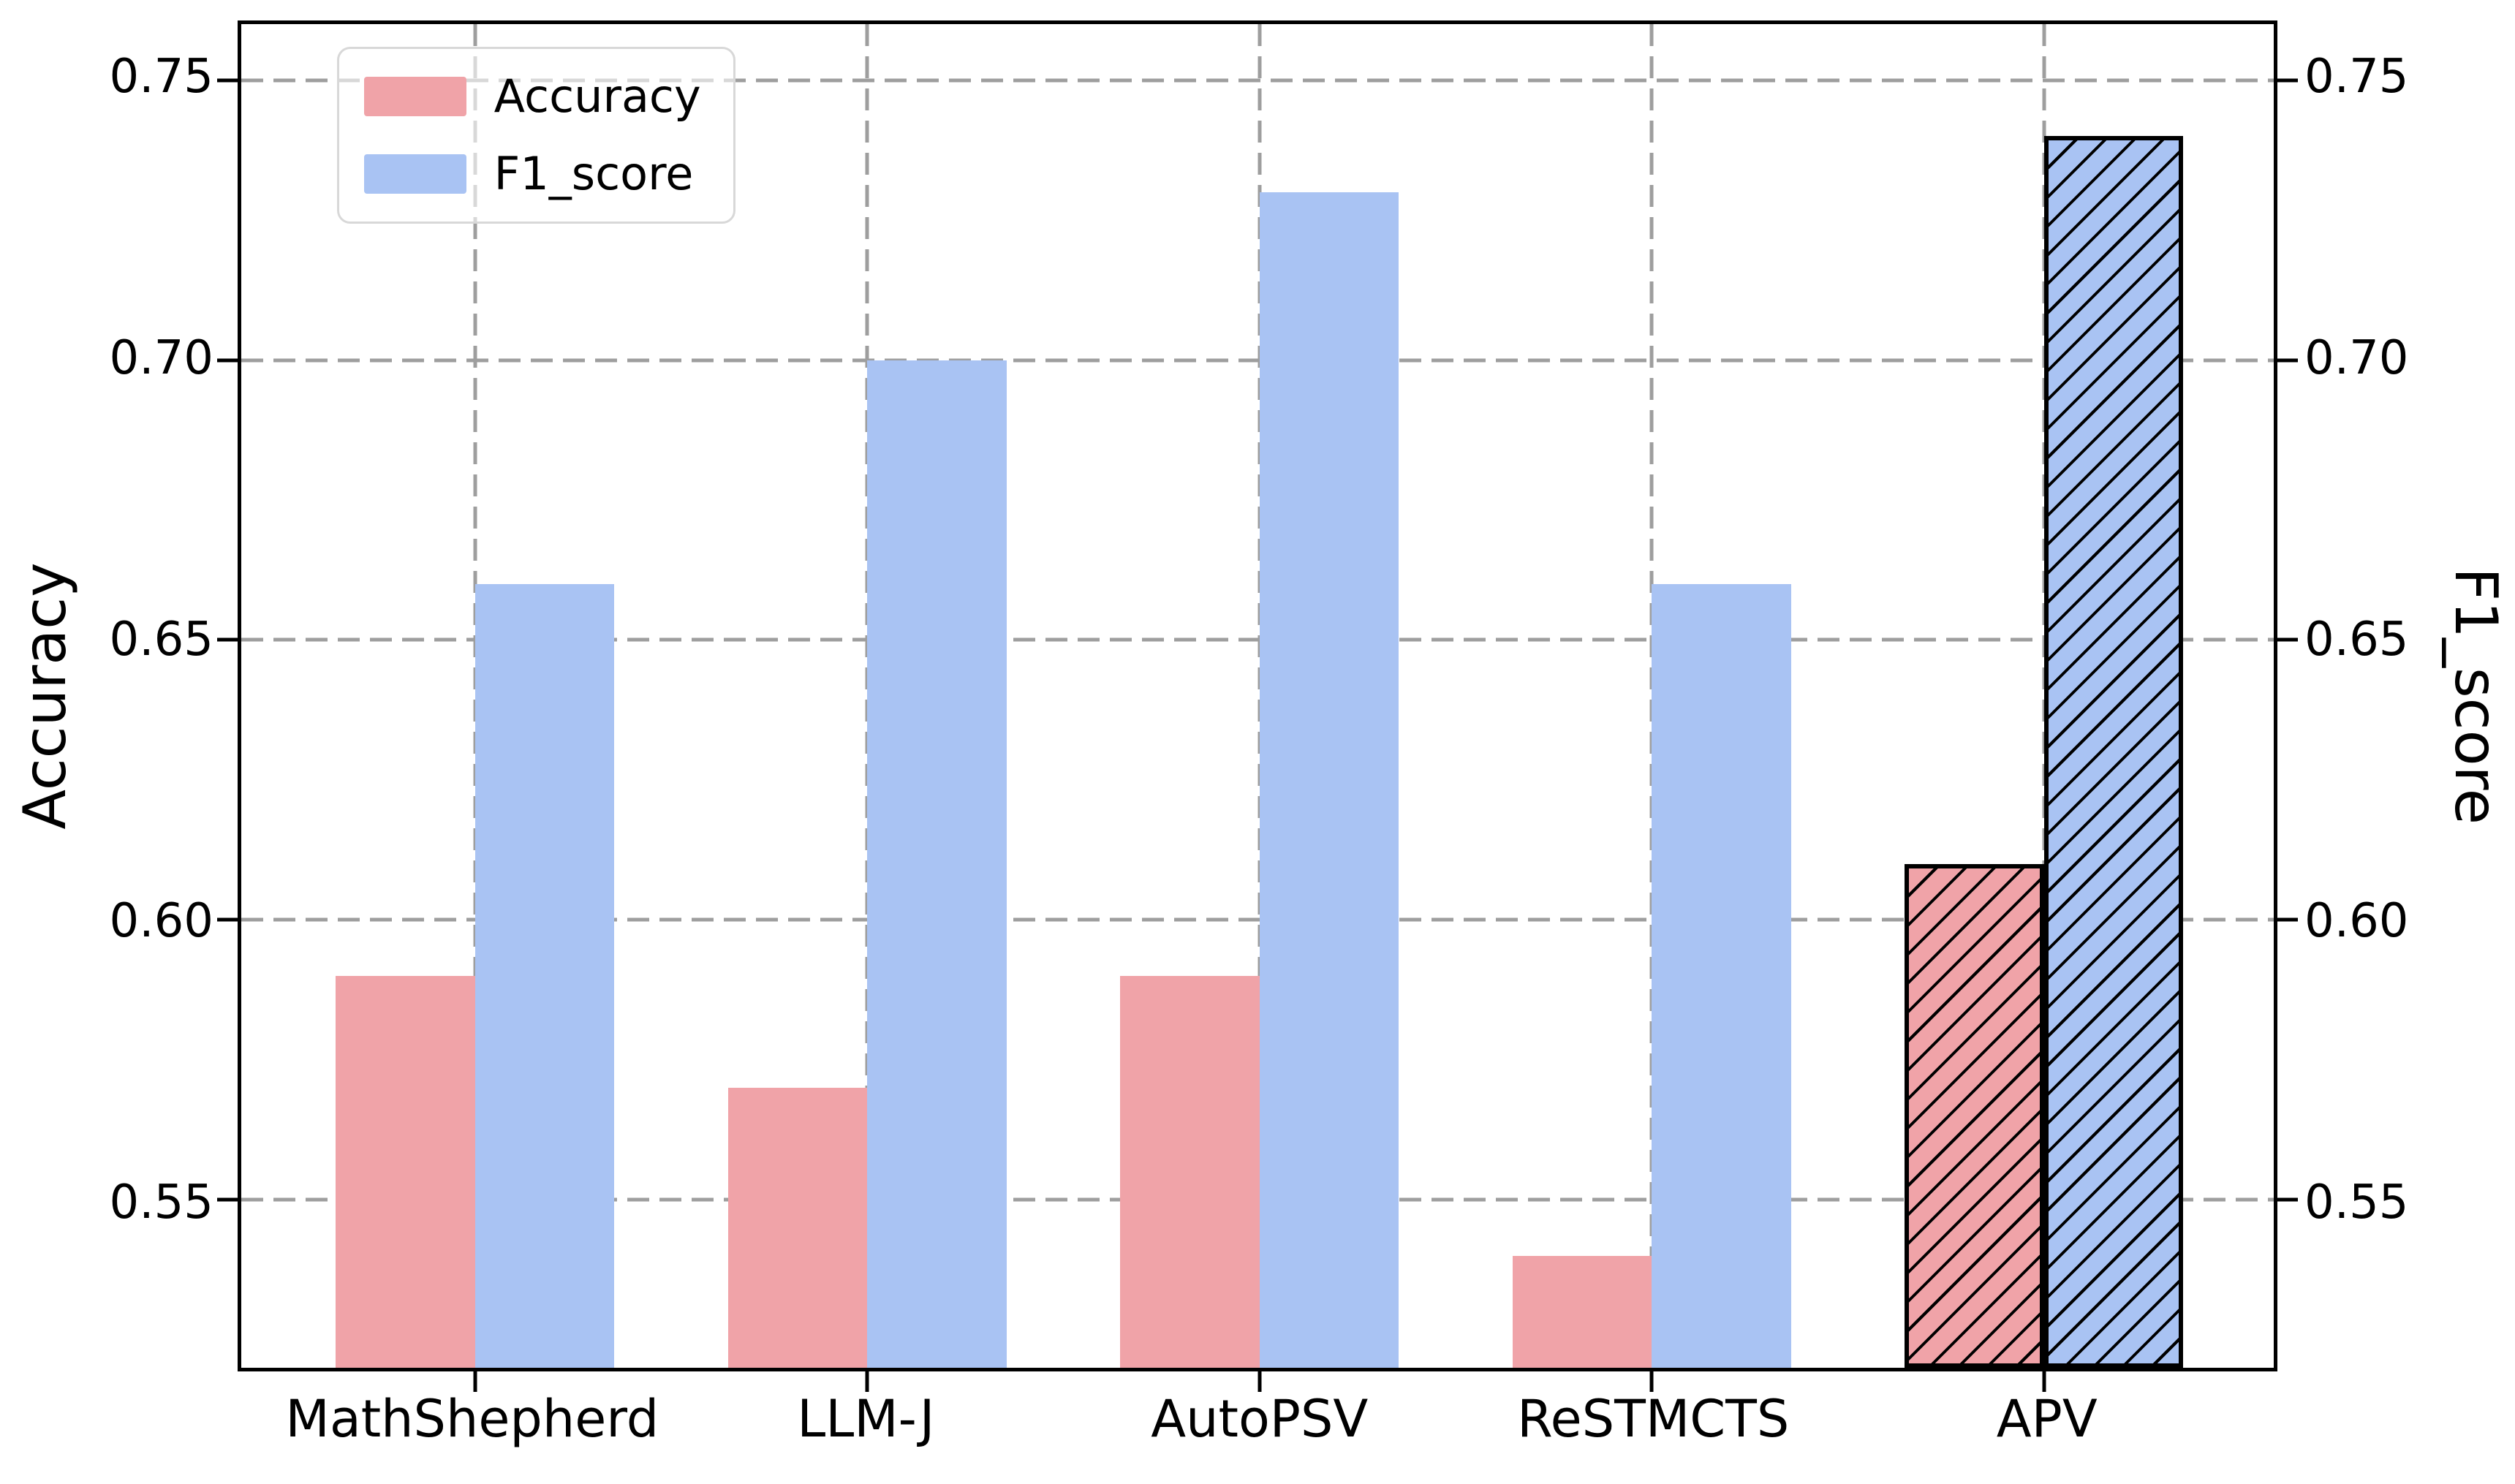 This screenshot has height=1484, width=2515. I want to click on right-y-tick-label: 0.55, so click(2356, 1203).